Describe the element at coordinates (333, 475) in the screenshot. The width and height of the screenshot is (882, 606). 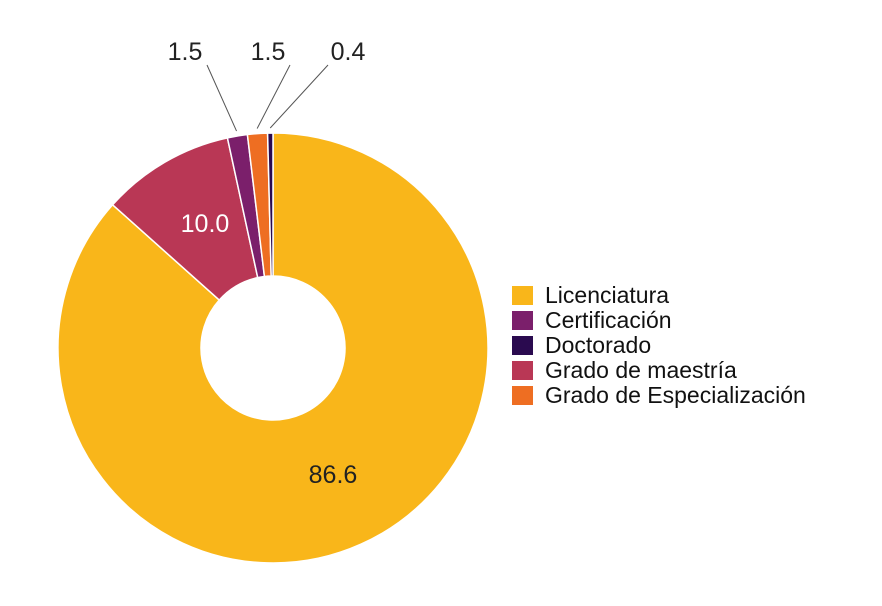
I see `slice-label-licenciatura: 86.6` at that location.